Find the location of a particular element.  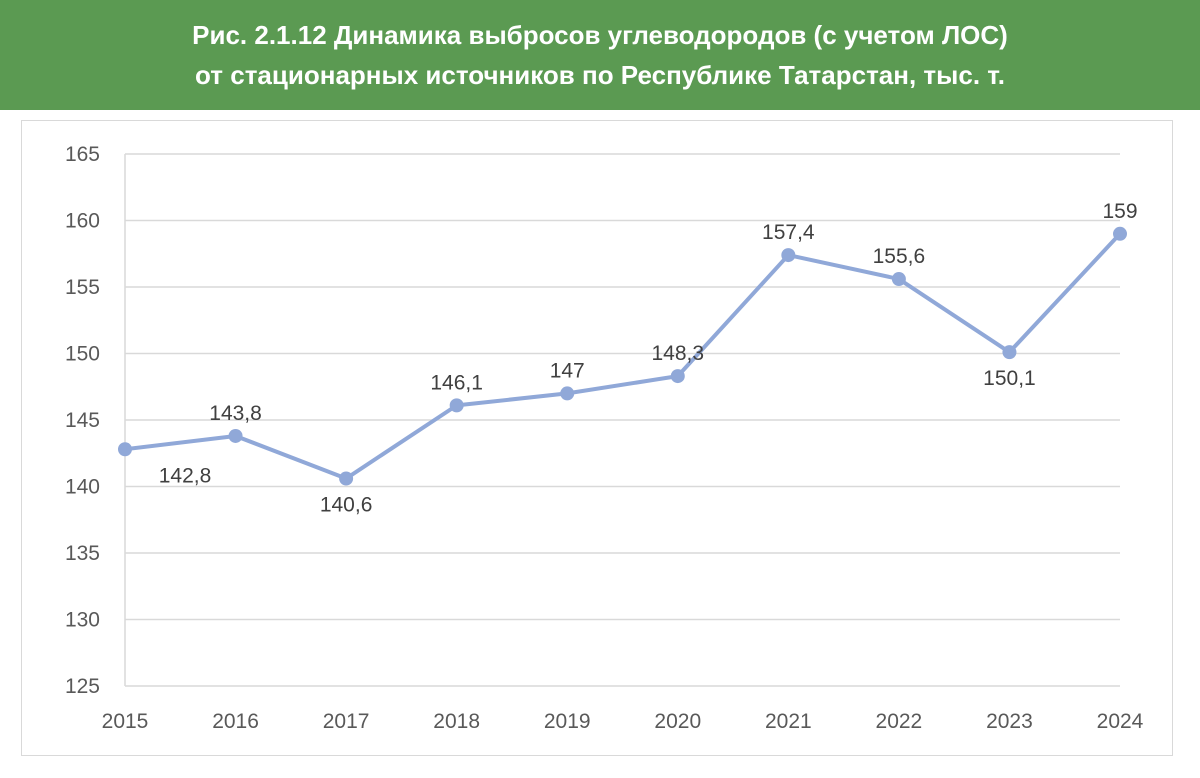

y-tick-label: 135 is located at coordinates (82, 553).